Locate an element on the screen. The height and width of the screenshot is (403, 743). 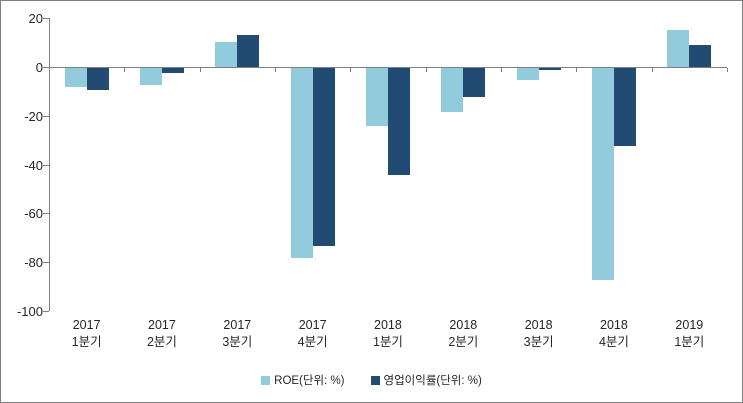
bar-ROE(단위: %)-2018-4분기 is located at coordinates (603, 174).